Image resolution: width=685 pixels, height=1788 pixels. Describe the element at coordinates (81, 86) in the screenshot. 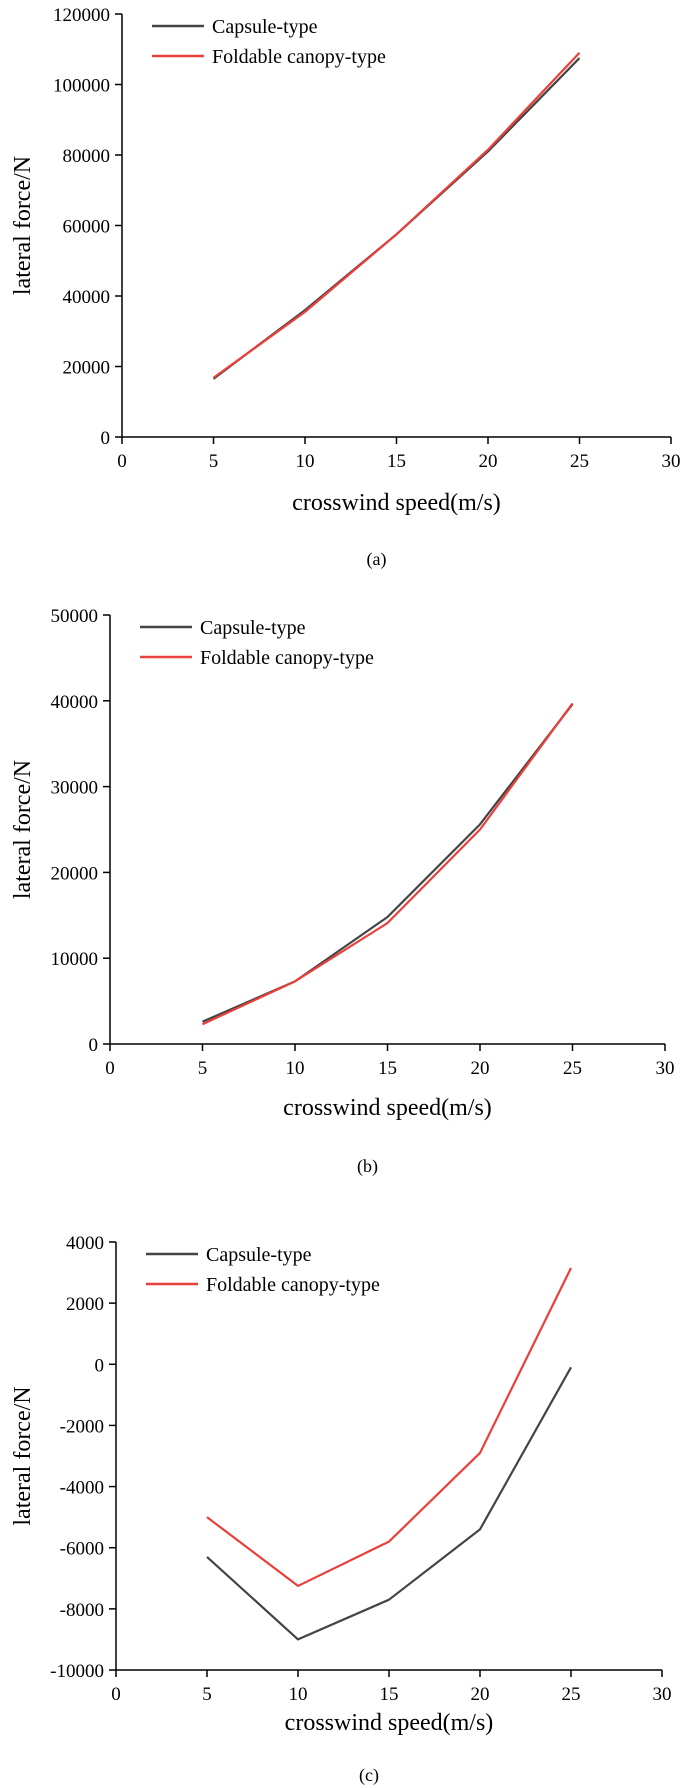

I see `y-tick-label: 100000` at that location.